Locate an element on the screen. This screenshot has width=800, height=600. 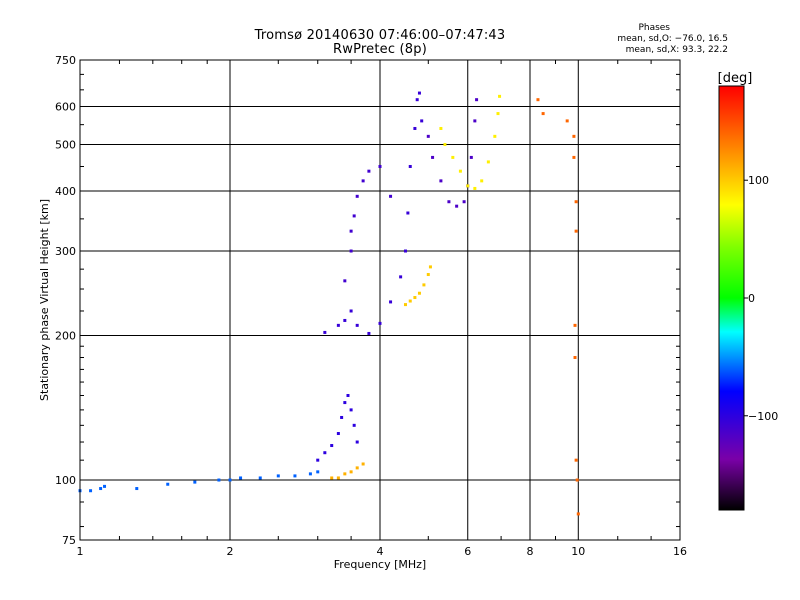
x-tick-label: 16 is located at coordinates (680, 551).